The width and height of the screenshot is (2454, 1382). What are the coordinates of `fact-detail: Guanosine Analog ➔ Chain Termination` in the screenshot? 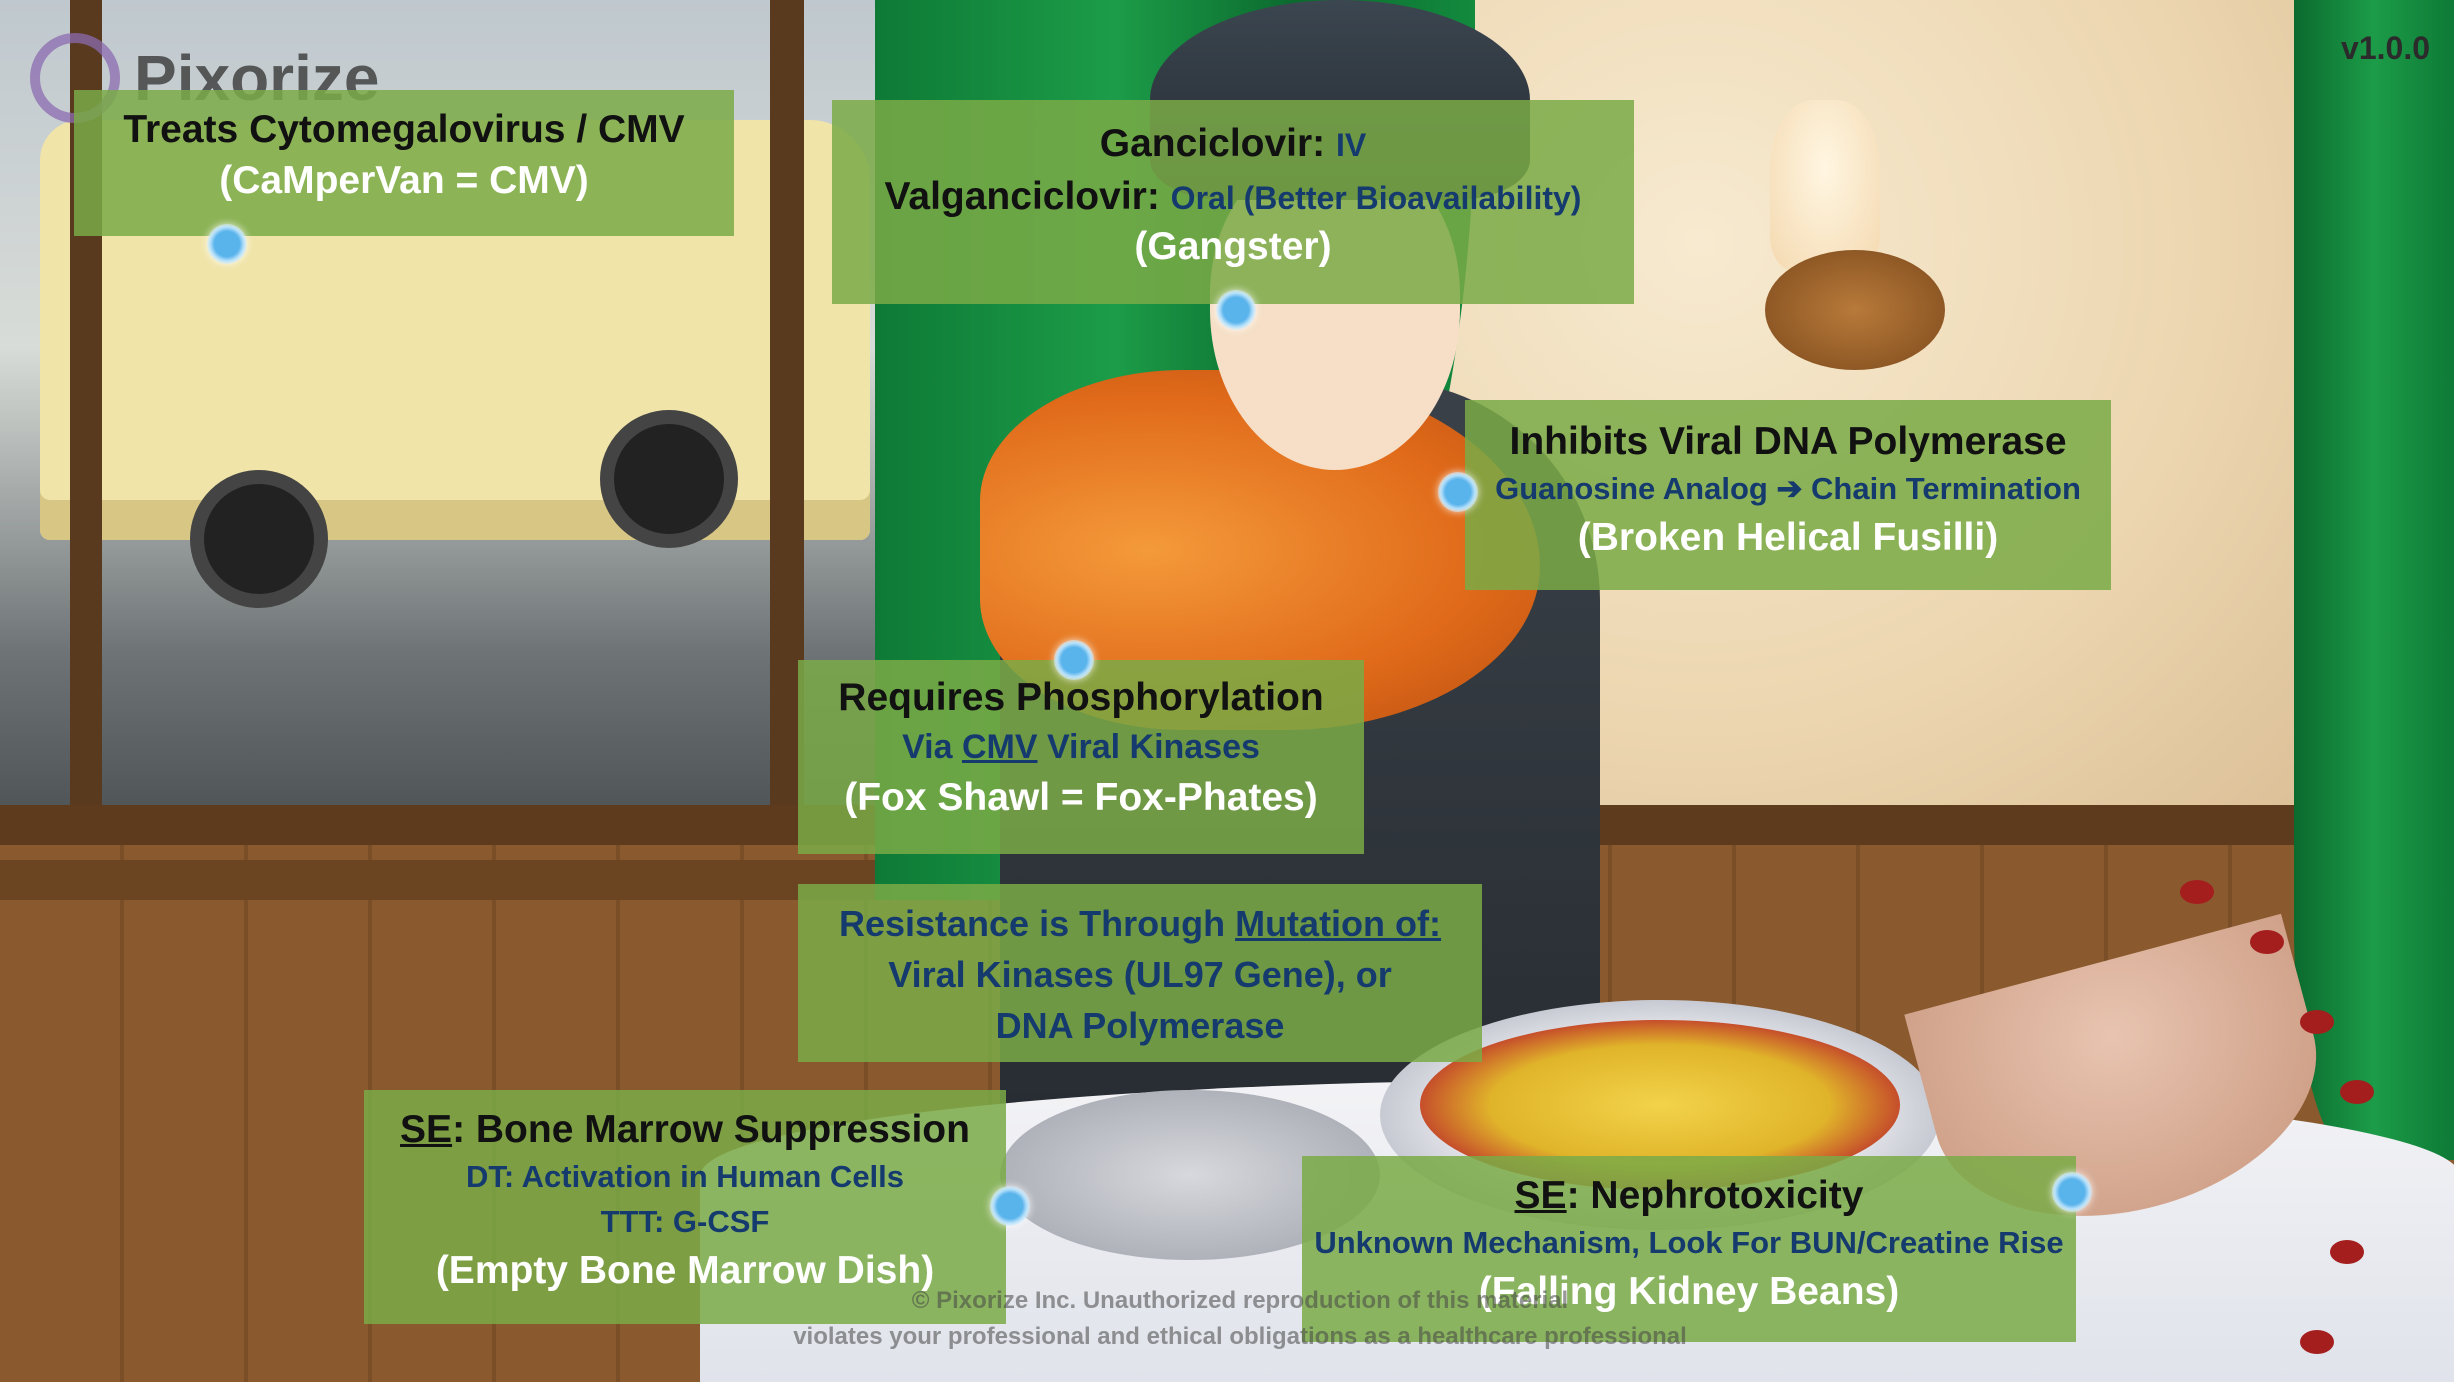 It's located at (1788, 489).